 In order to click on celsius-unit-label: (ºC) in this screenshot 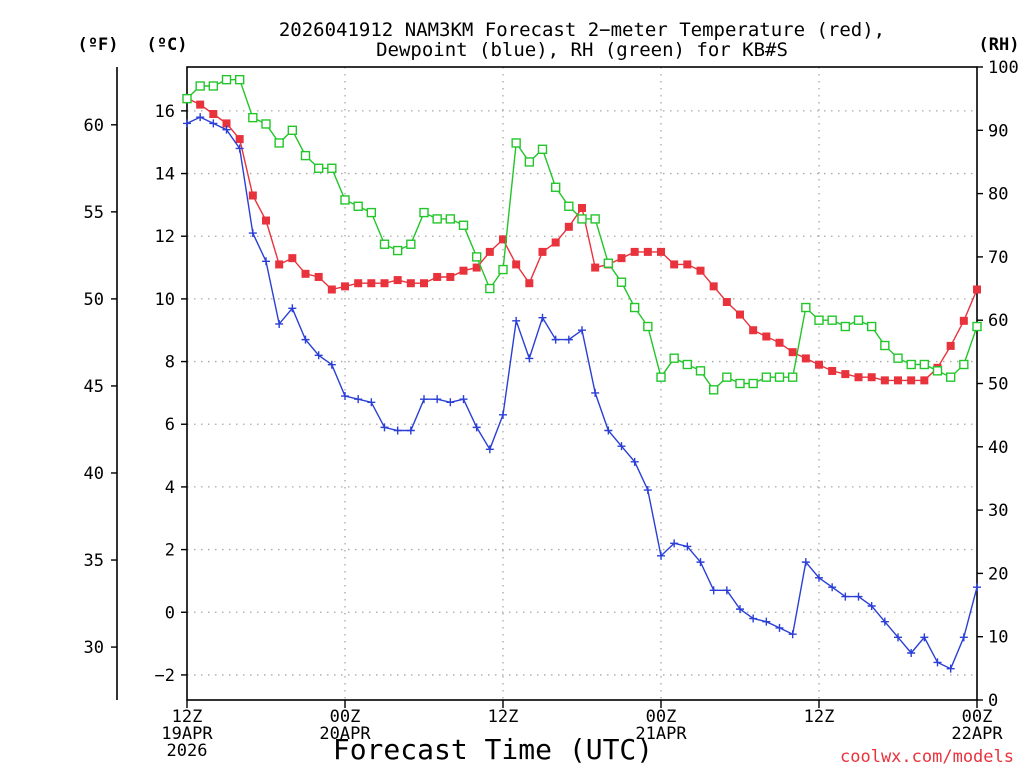, I will do `click(167, 45)`.